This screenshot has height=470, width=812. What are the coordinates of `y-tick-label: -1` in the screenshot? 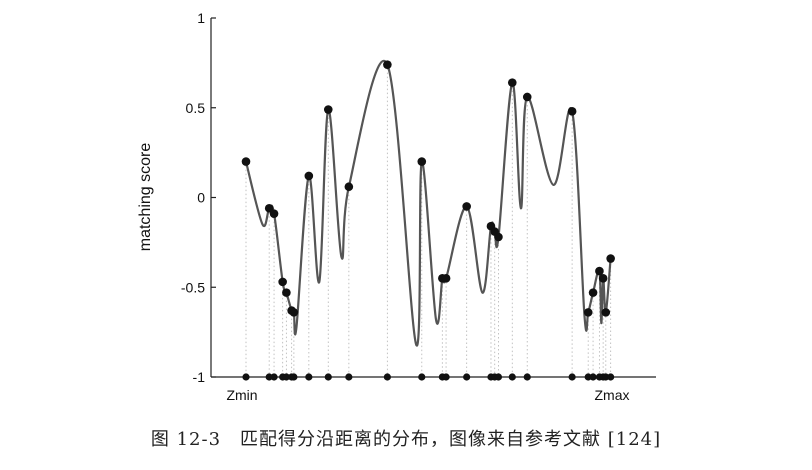 It's located at (199, 377).